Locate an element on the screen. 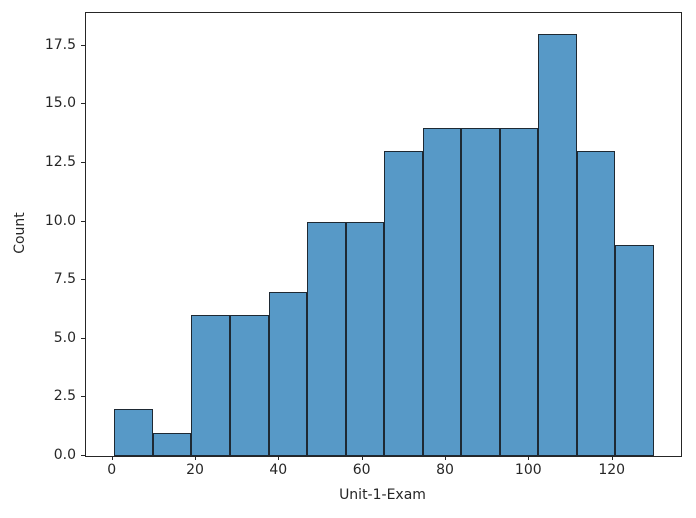 The height and width of the screenshot is (518, 696). y-axis-label: Count is located at coordinates (20, 233).